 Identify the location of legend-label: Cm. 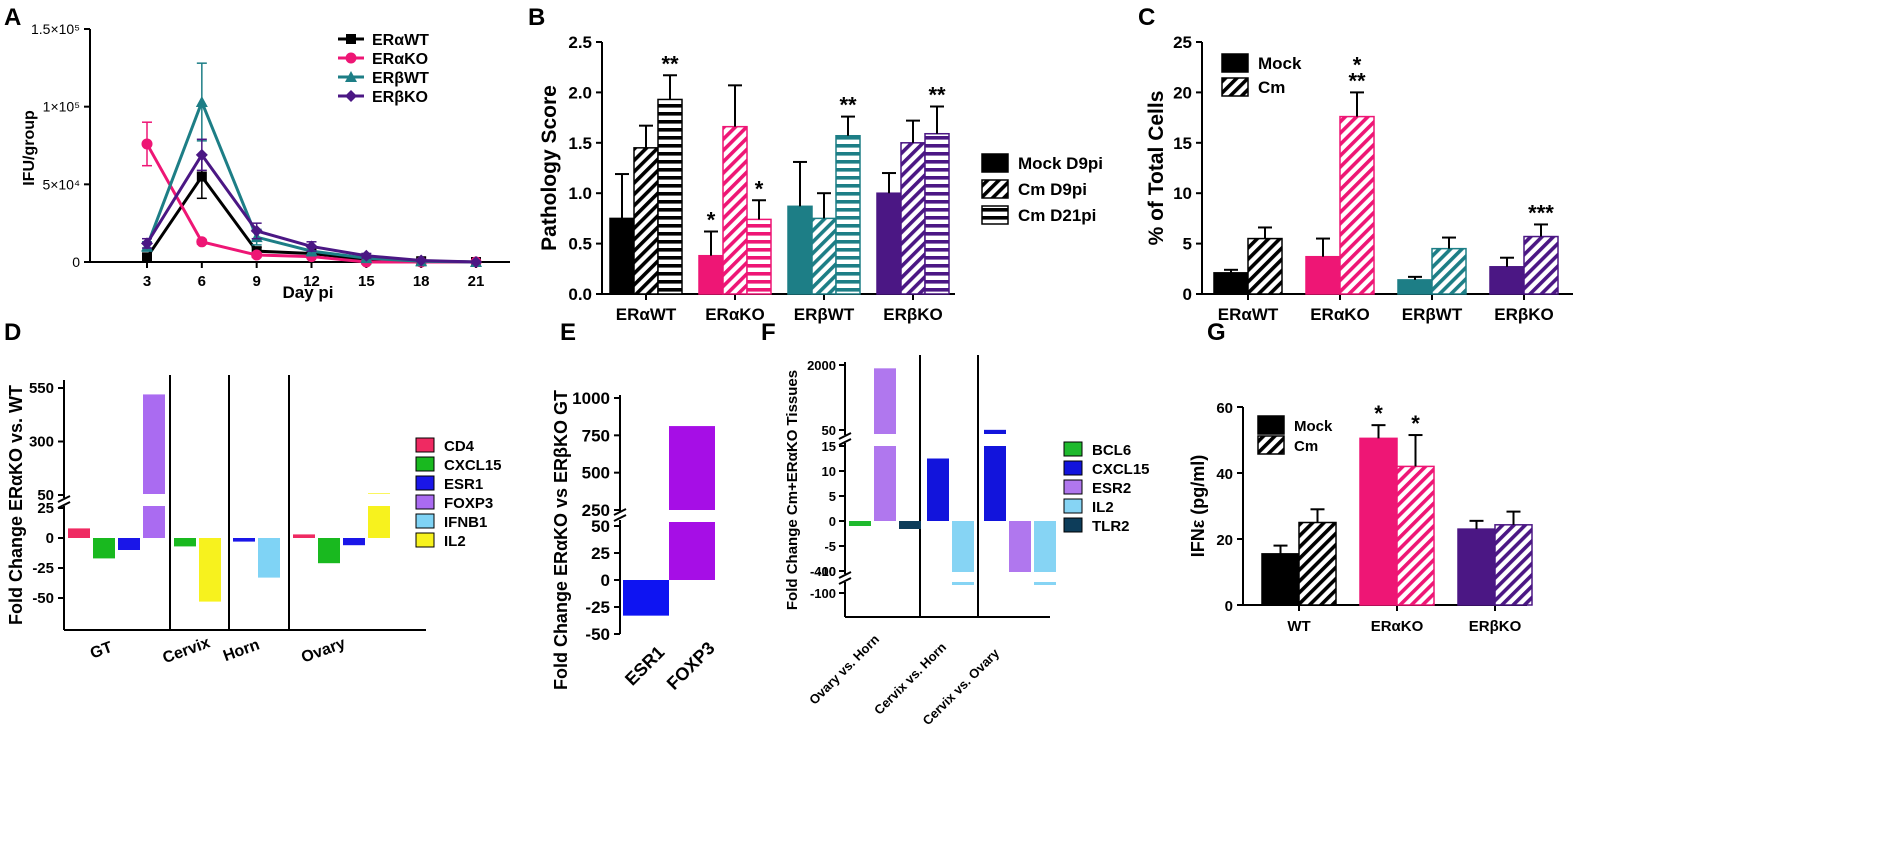
(1271, 87).